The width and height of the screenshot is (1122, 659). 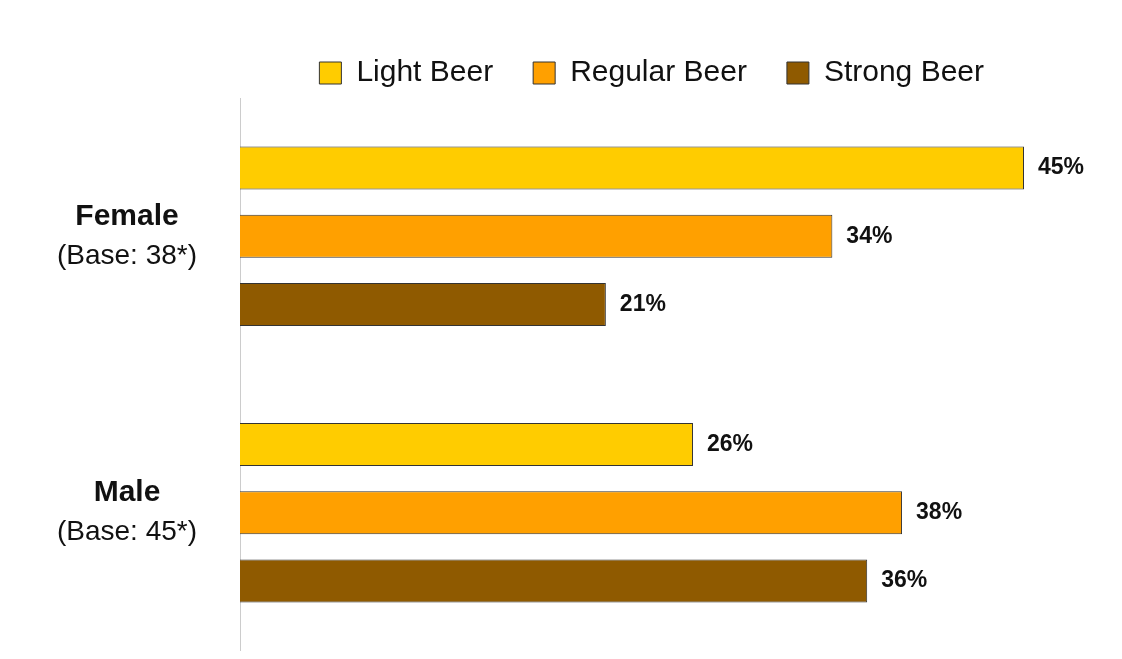 What do you see at coordinates (730, 442) in the screenshot?
I see `data-label: 26%` at bounding box center [730, 442].